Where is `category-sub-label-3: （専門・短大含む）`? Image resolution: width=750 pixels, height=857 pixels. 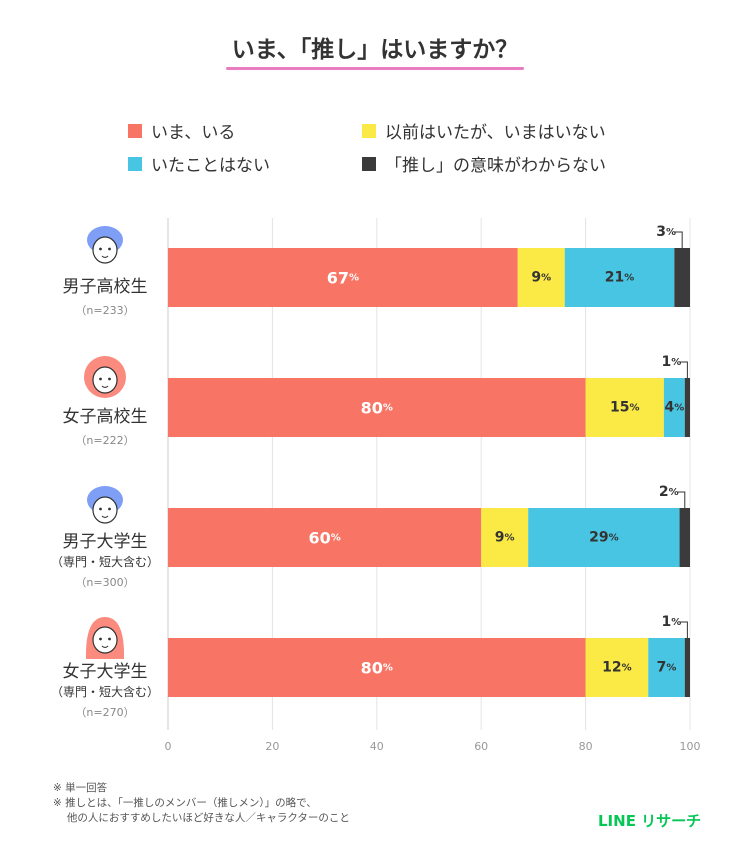
category-sub-label-3: （専門・短大含む） is located at coordinates (105, 691).